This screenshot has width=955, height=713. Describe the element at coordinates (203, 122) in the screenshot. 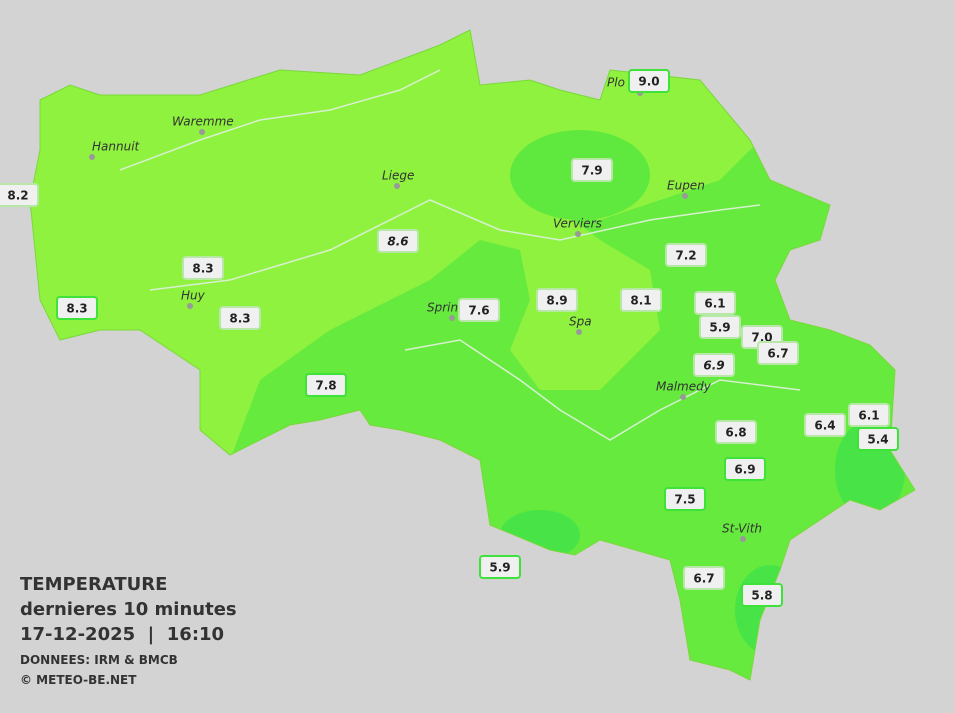

I see `city-label: Waremme` at that location.